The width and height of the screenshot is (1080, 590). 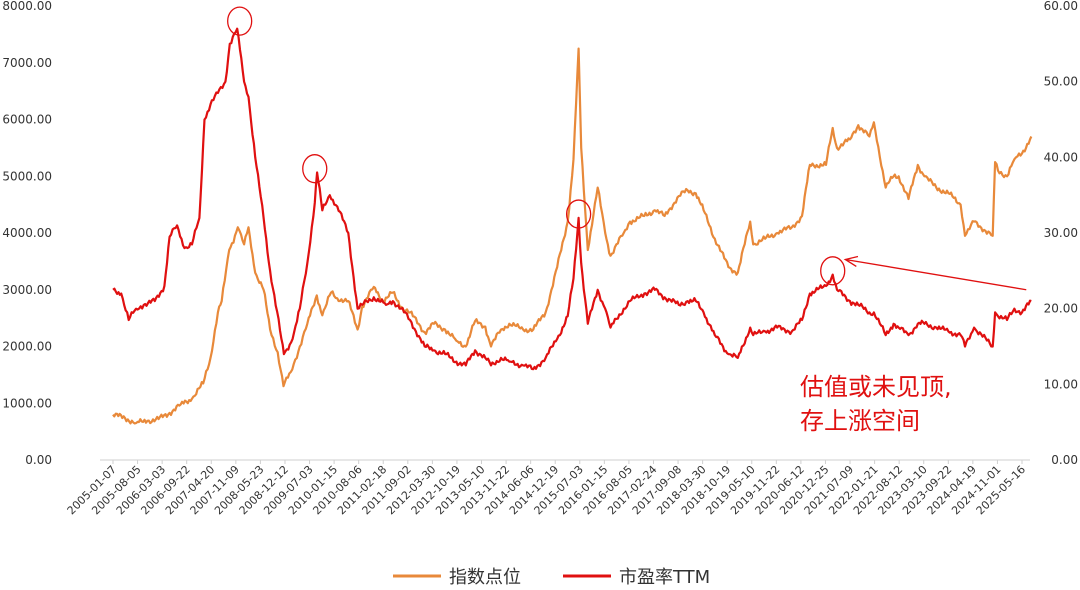 What do you see at coordinates (27, 403) in the screenshot?
I see `y-left-tick-label: 1000.00` at bounding box center [27, 403].